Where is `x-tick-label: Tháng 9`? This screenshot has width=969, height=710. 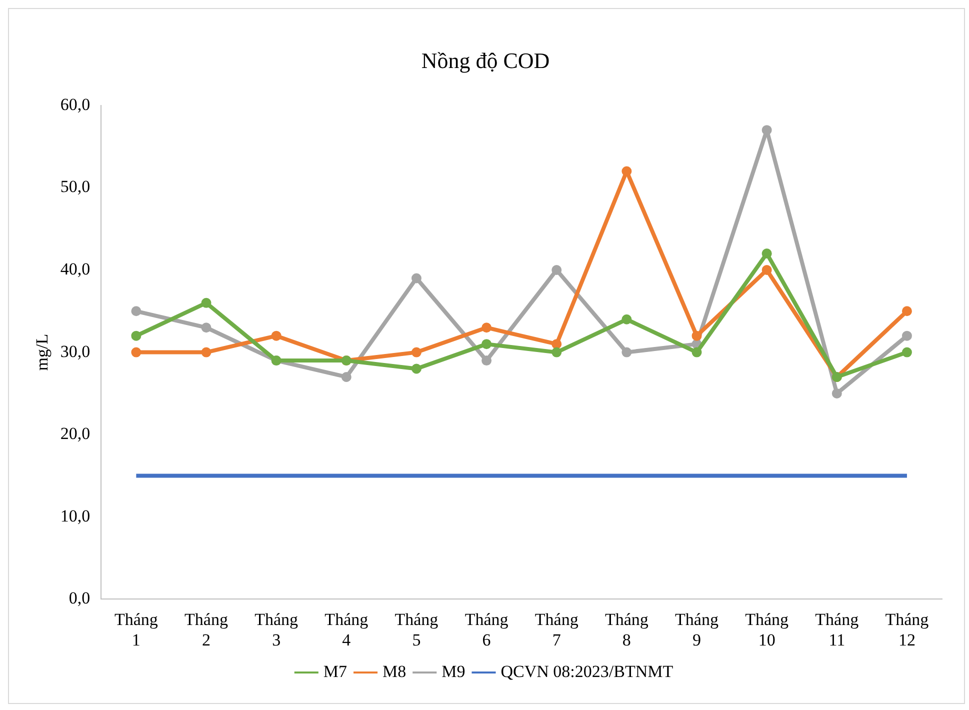
x-tick-label: Tháng 9 is located at coordinates (697, 630).